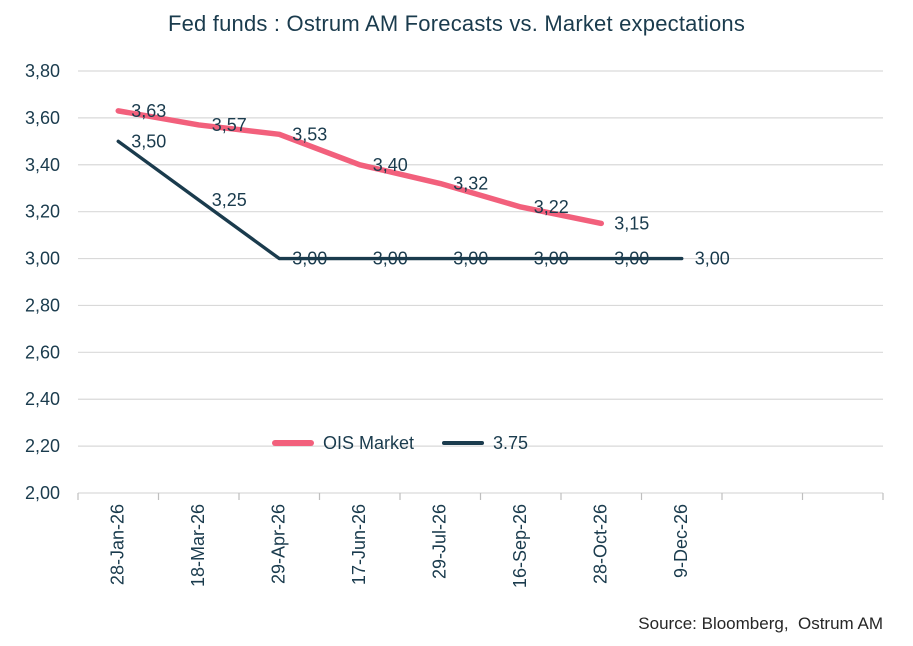 The width and height of the screenshot is (913, 646). I want to click on y-axis-label: 2,40, so click(42, 399).